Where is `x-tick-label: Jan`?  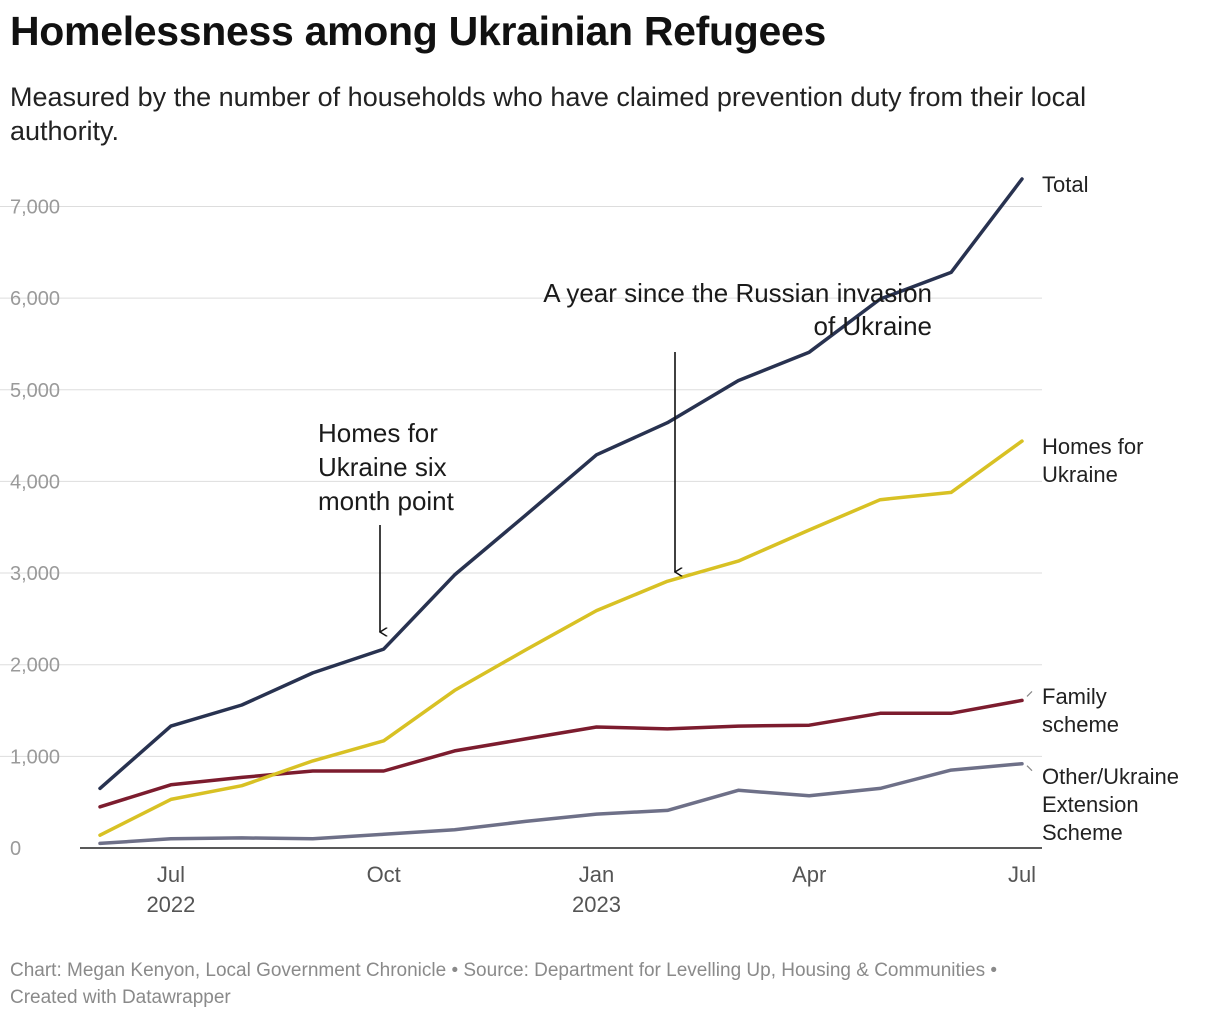
x-tick-label: Jan is located at coordinates (596, 874).